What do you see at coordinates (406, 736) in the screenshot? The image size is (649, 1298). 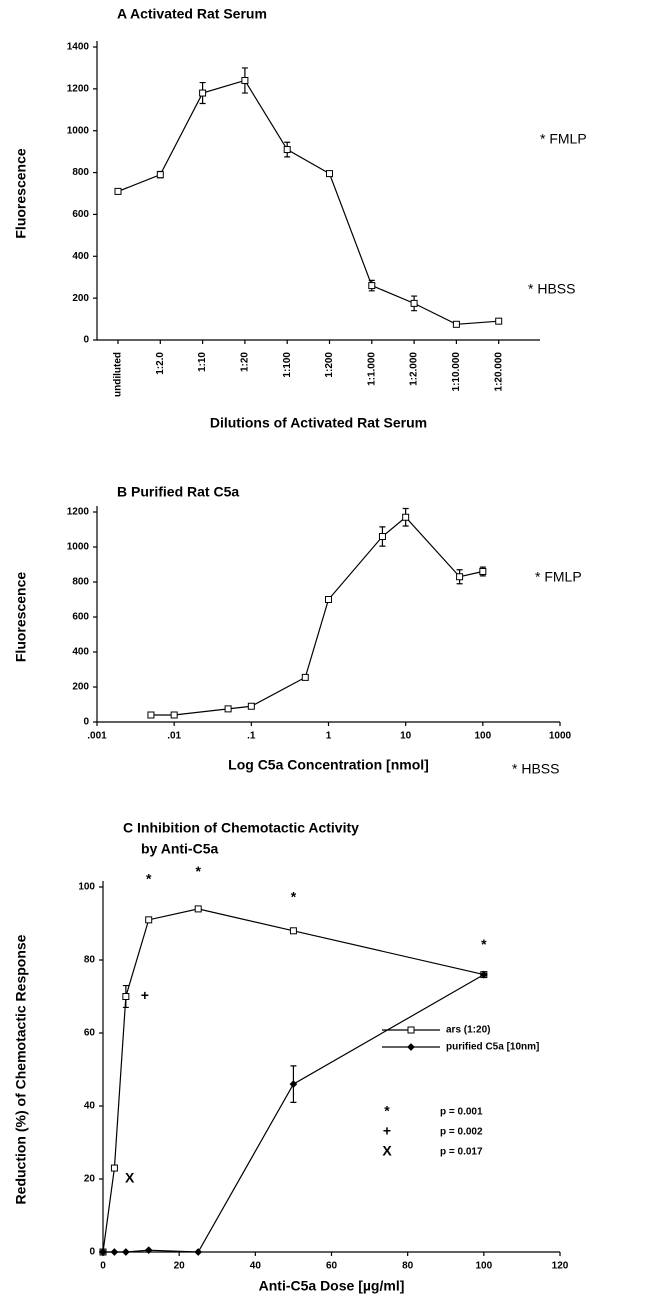 I see `x-tick-label: 10` at bounding box center [406, 736].